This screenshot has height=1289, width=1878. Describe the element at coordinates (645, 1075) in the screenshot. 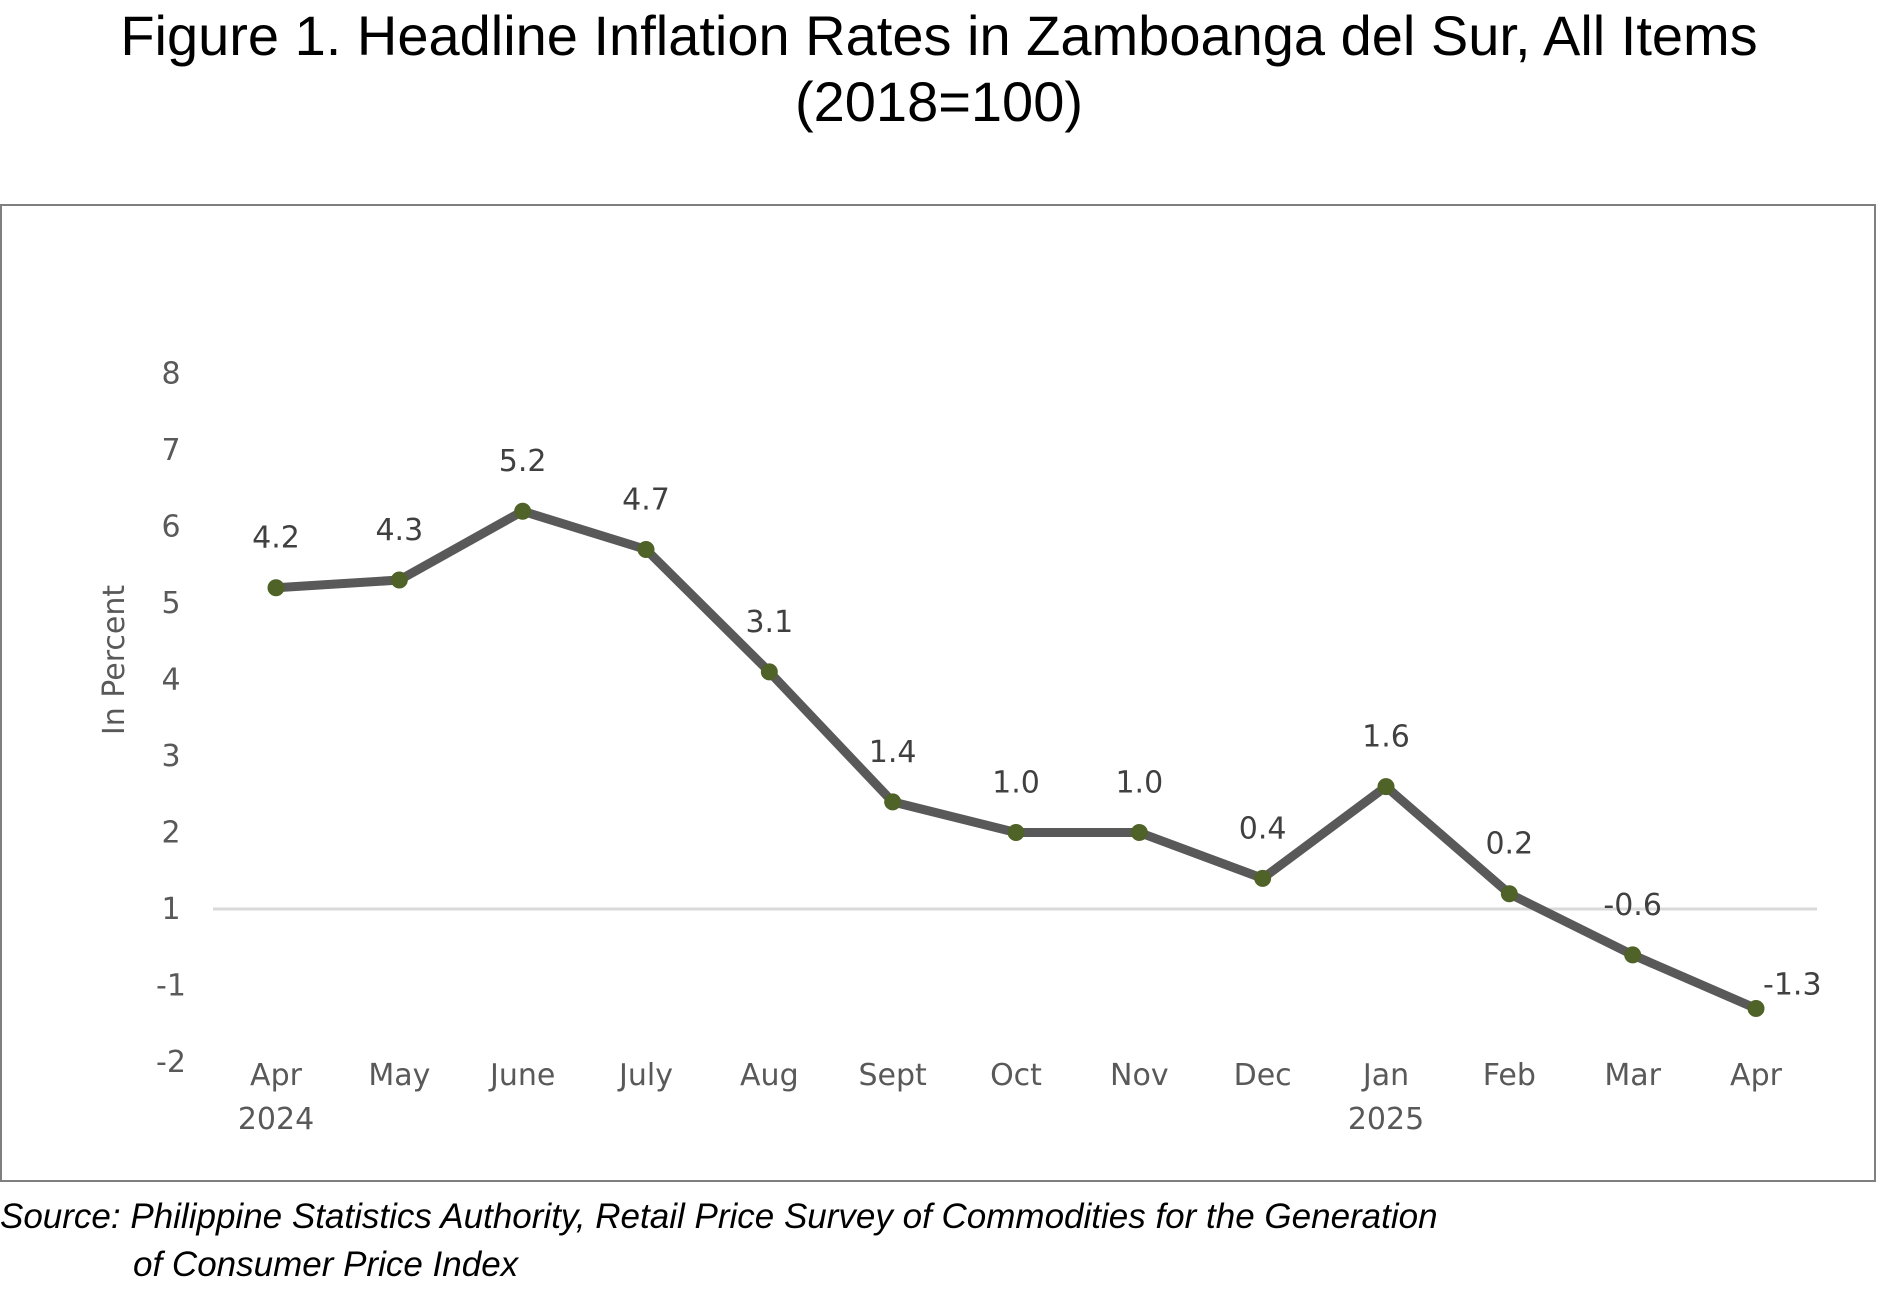

I see `x-tick-label: July` at that location.